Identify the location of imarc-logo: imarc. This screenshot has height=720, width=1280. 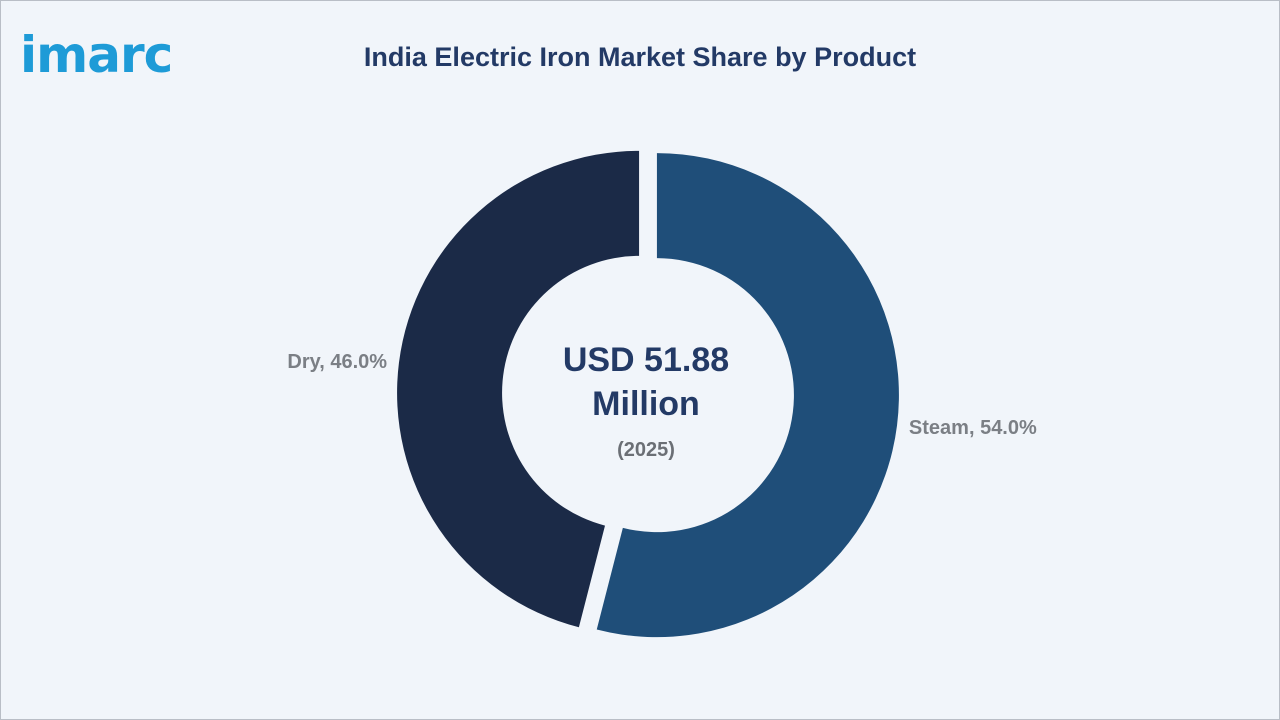
(96, 52).